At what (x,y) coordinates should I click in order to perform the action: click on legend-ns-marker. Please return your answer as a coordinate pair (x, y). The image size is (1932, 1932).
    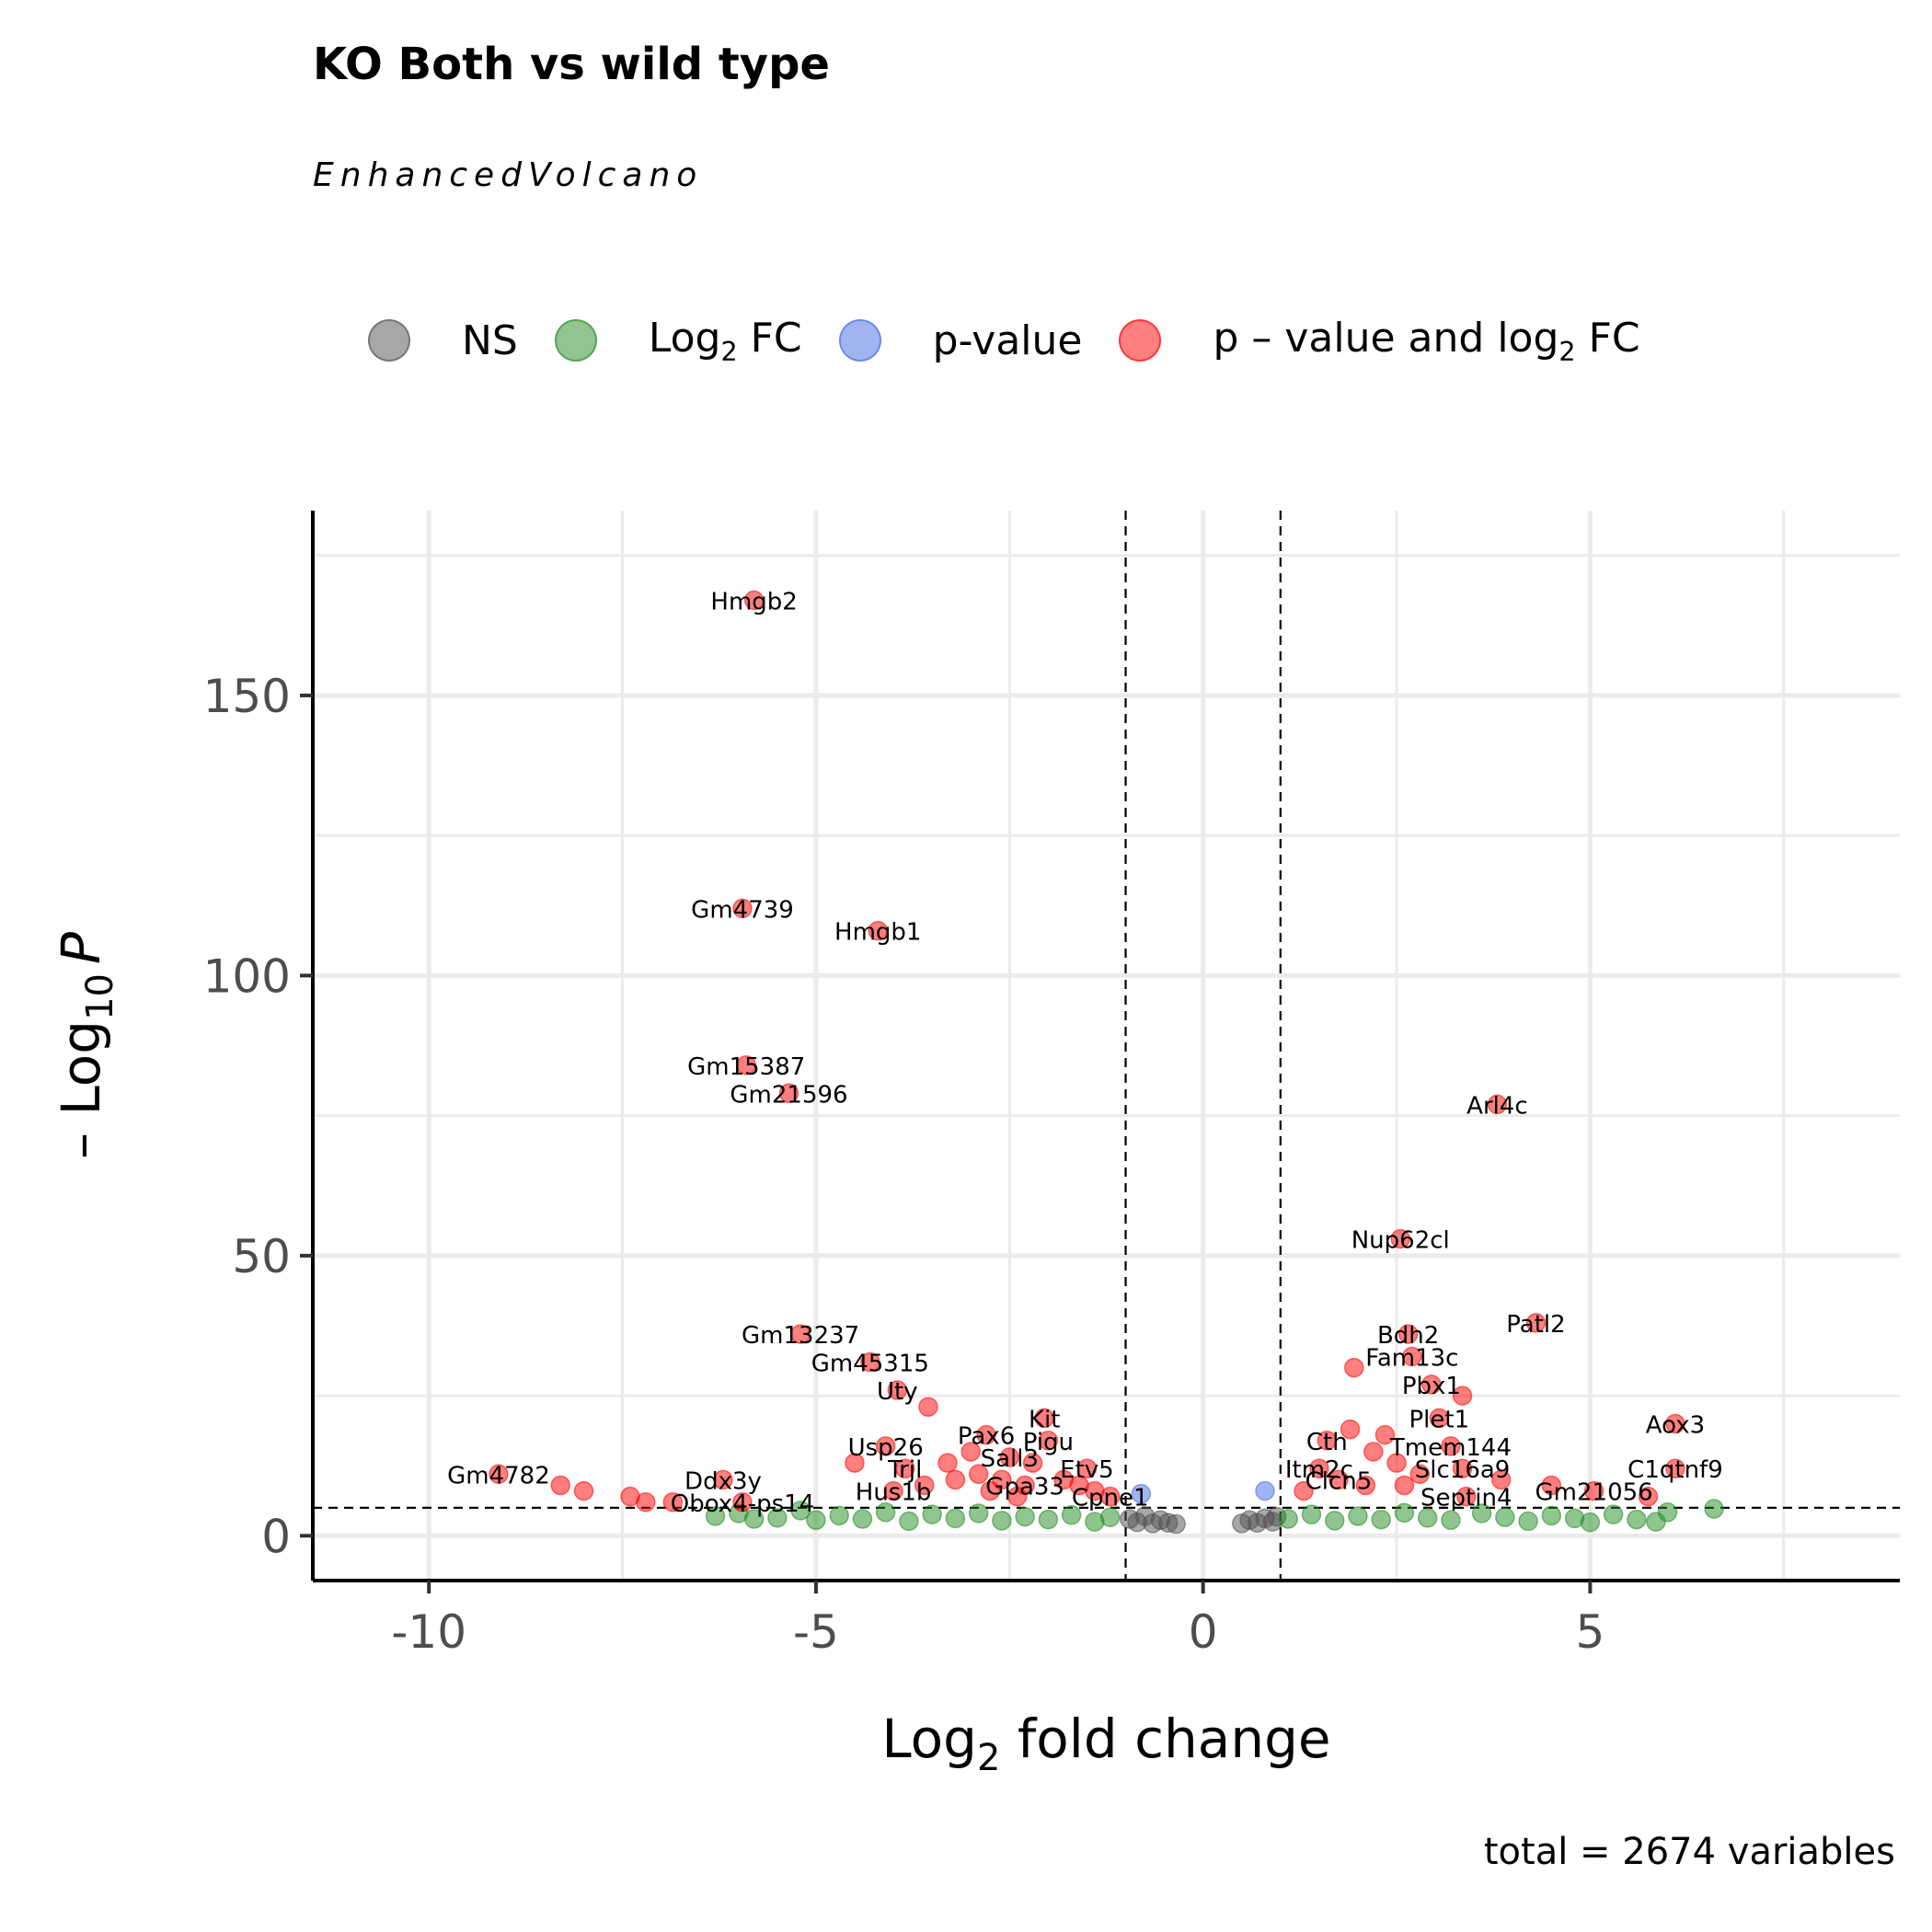
    Looking at the image, I should click on (389, 340).